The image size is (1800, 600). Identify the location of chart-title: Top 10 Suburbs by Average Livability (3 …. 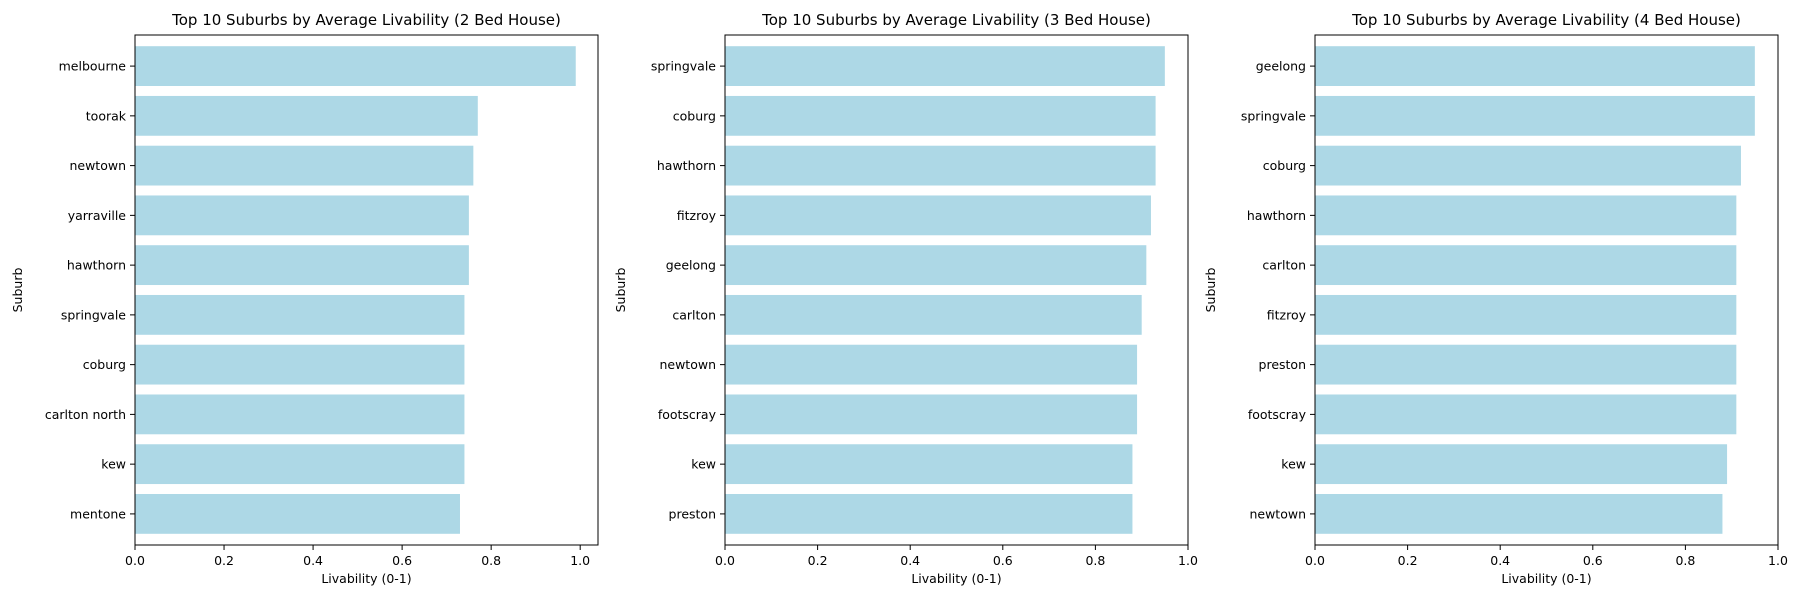
(956, 20).